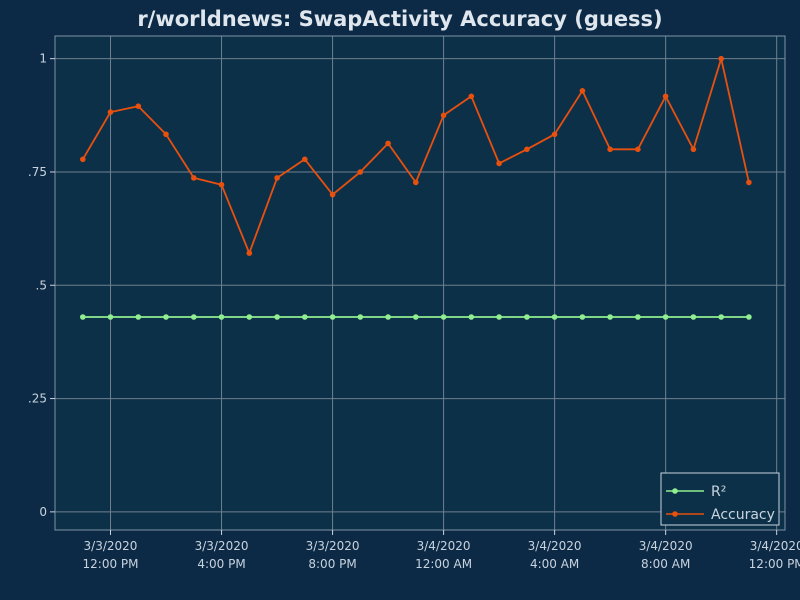 The image size is (800, 600). What do you see at coordinates (332, 564) in the screenshot?
I see `x-tick-label-time: 8:00 PM` at bounding box center [332, 564].